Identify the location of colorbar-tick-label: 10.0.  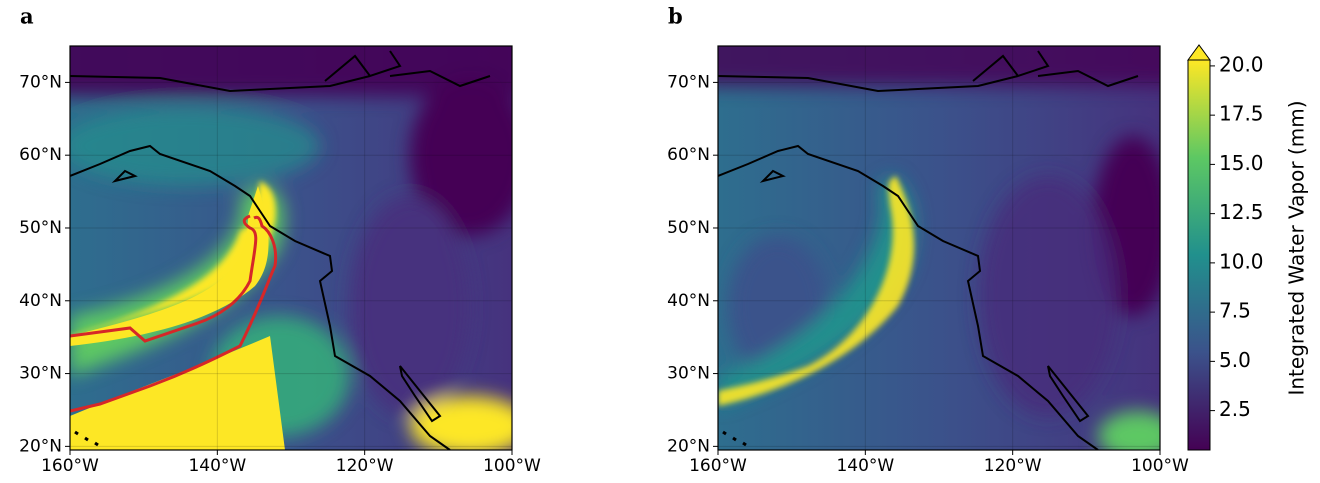
(1241, 261).